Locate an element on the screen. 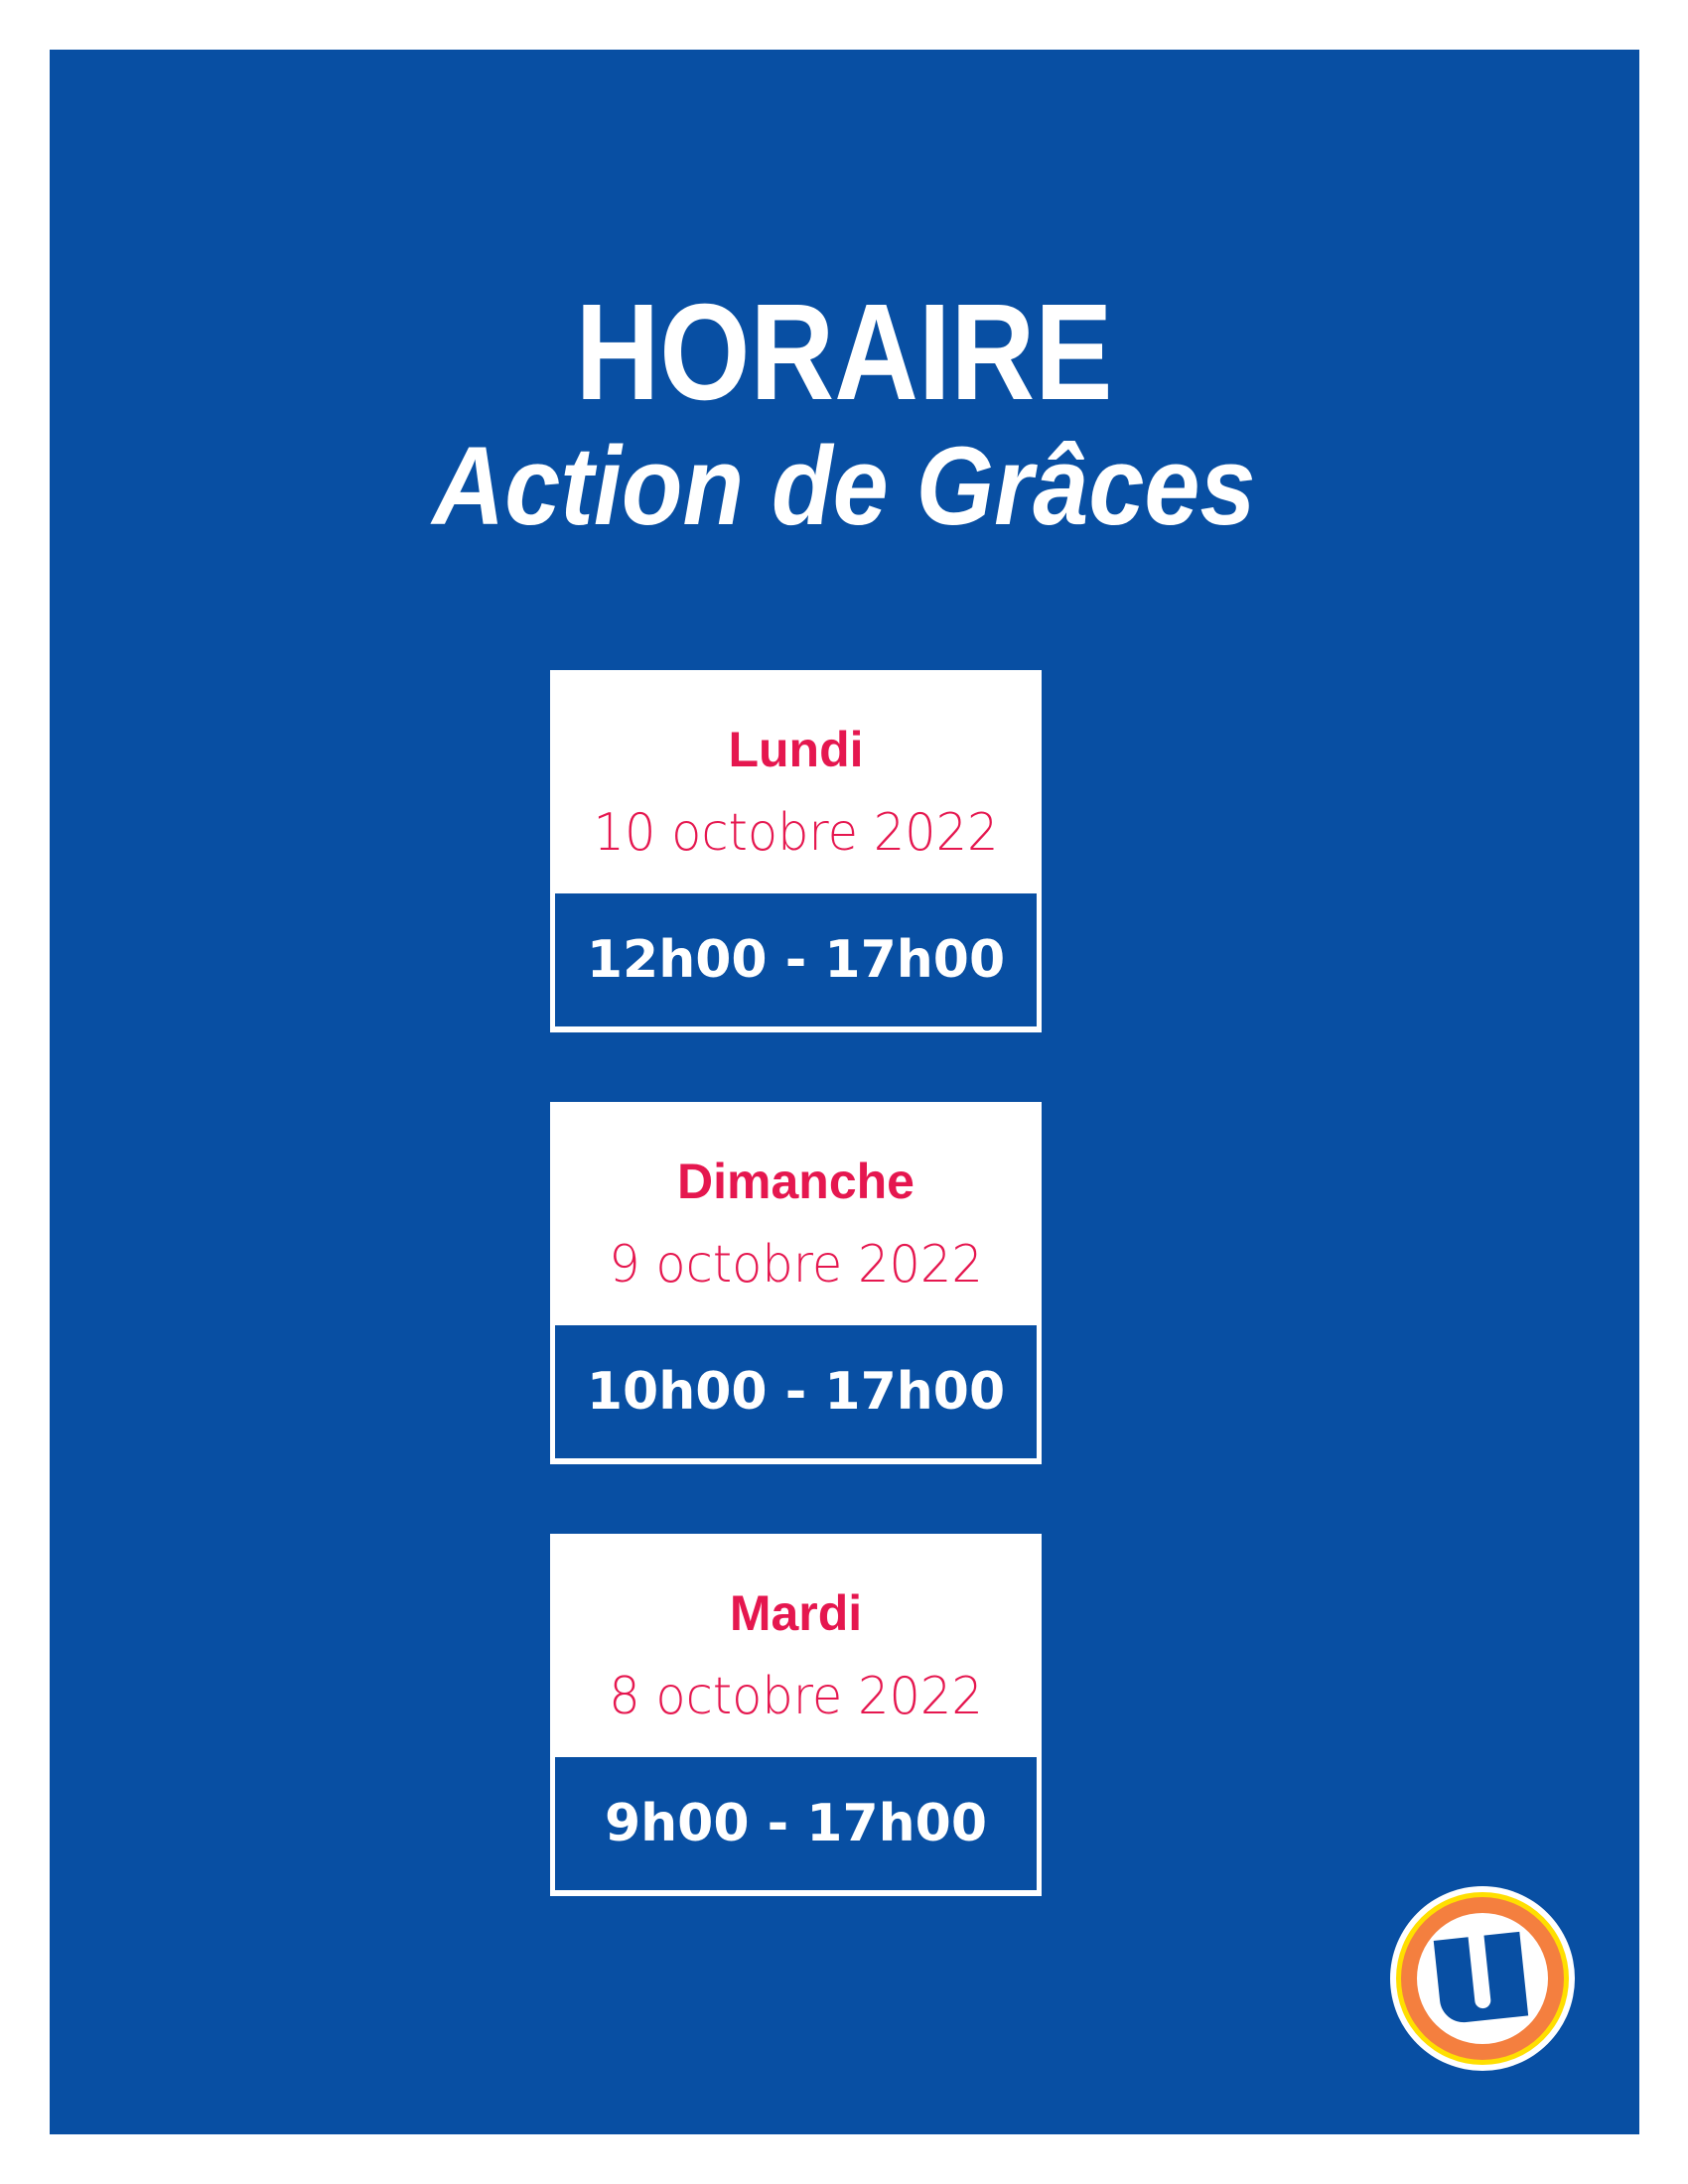 The height and width of the screenshot is (2184, 1688). page-title: HORAIRE is located at coordinates (844, 352).